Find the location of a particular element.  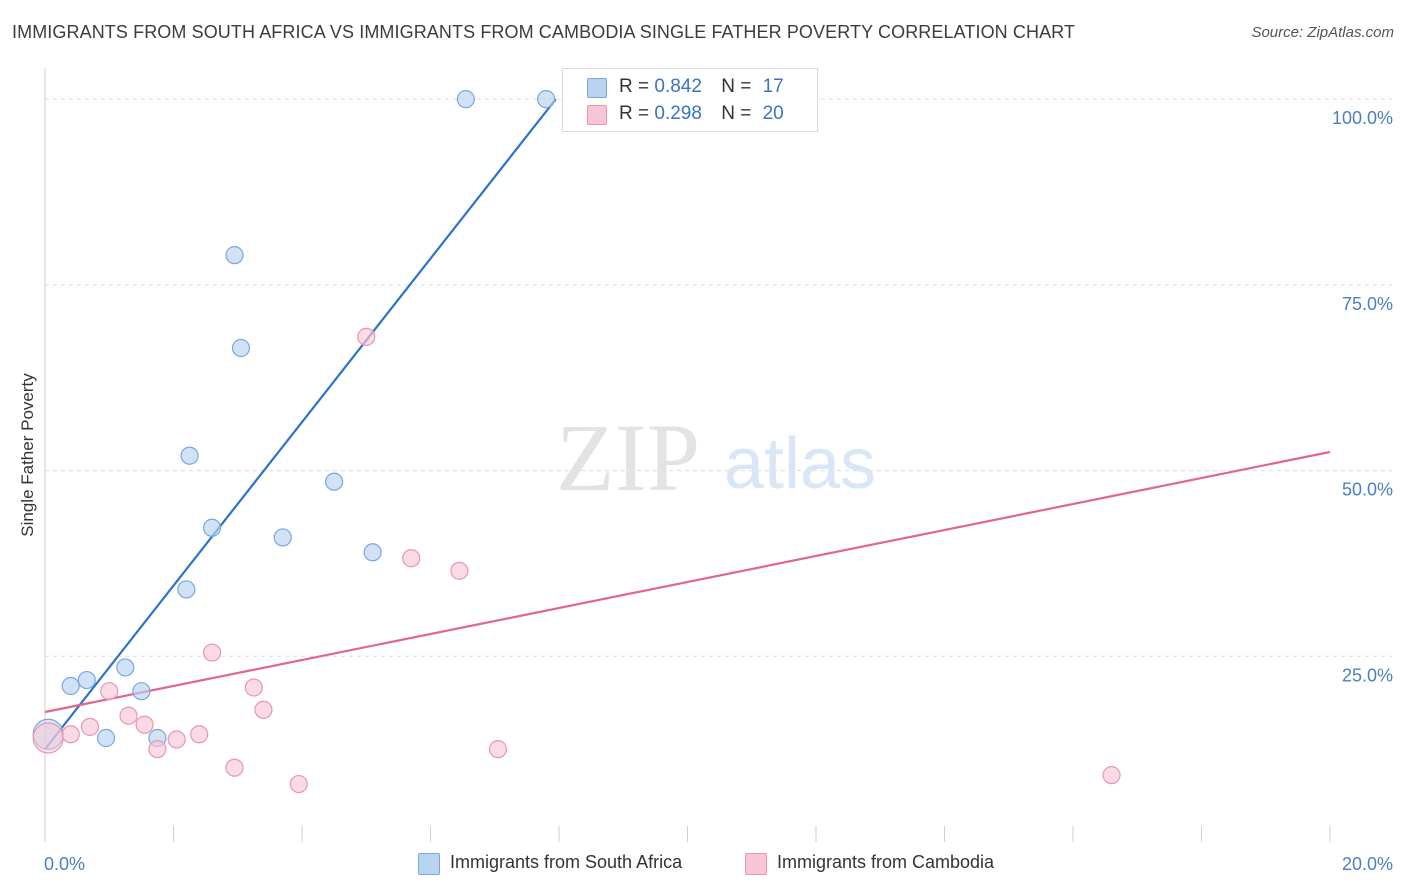

watermark-atlas: atlas is located at coordinates (800, 464).